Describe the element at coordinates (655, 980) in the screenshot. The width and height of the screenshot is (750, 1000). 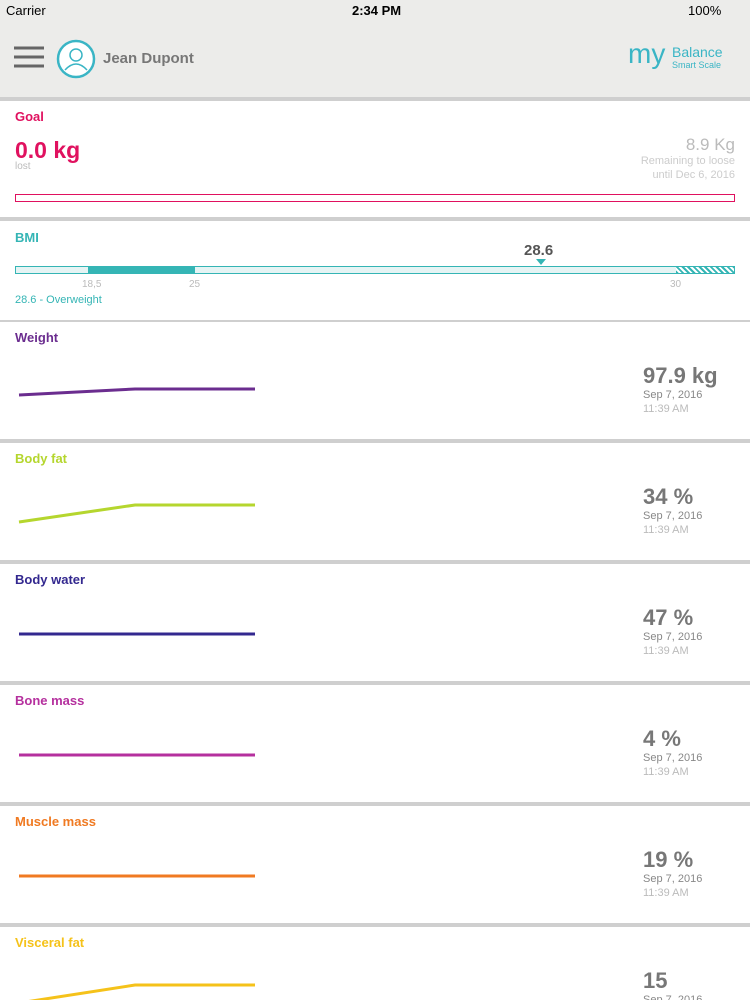
I see `metric-value: 15` at that location.